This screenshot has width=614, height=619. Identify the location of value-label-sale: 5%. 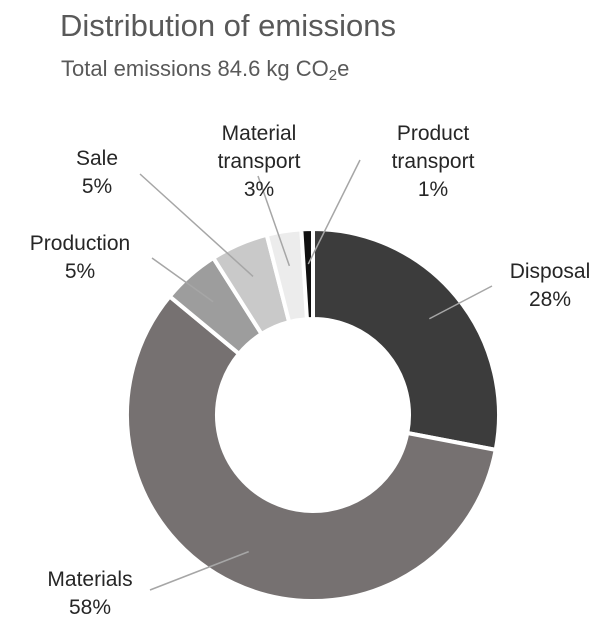
(97, 186).